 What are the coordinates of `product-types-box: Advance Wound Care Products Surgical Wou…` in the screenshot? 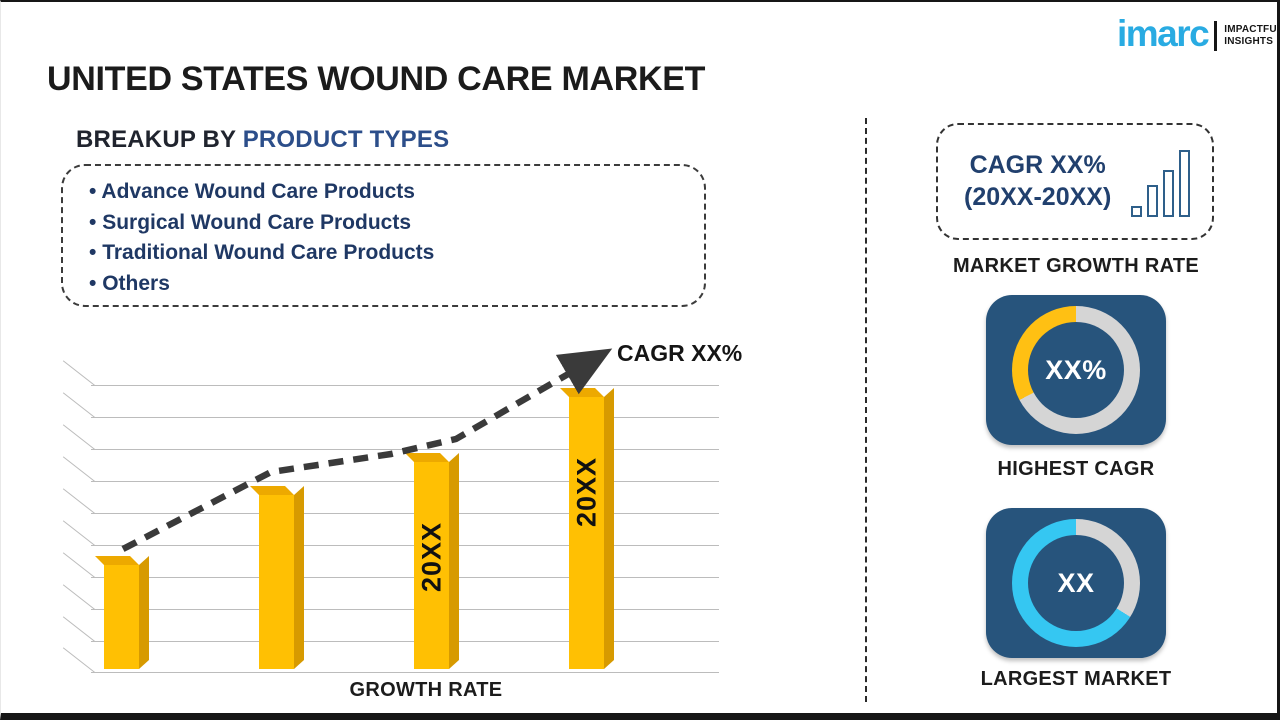 It's located at (383, 235).